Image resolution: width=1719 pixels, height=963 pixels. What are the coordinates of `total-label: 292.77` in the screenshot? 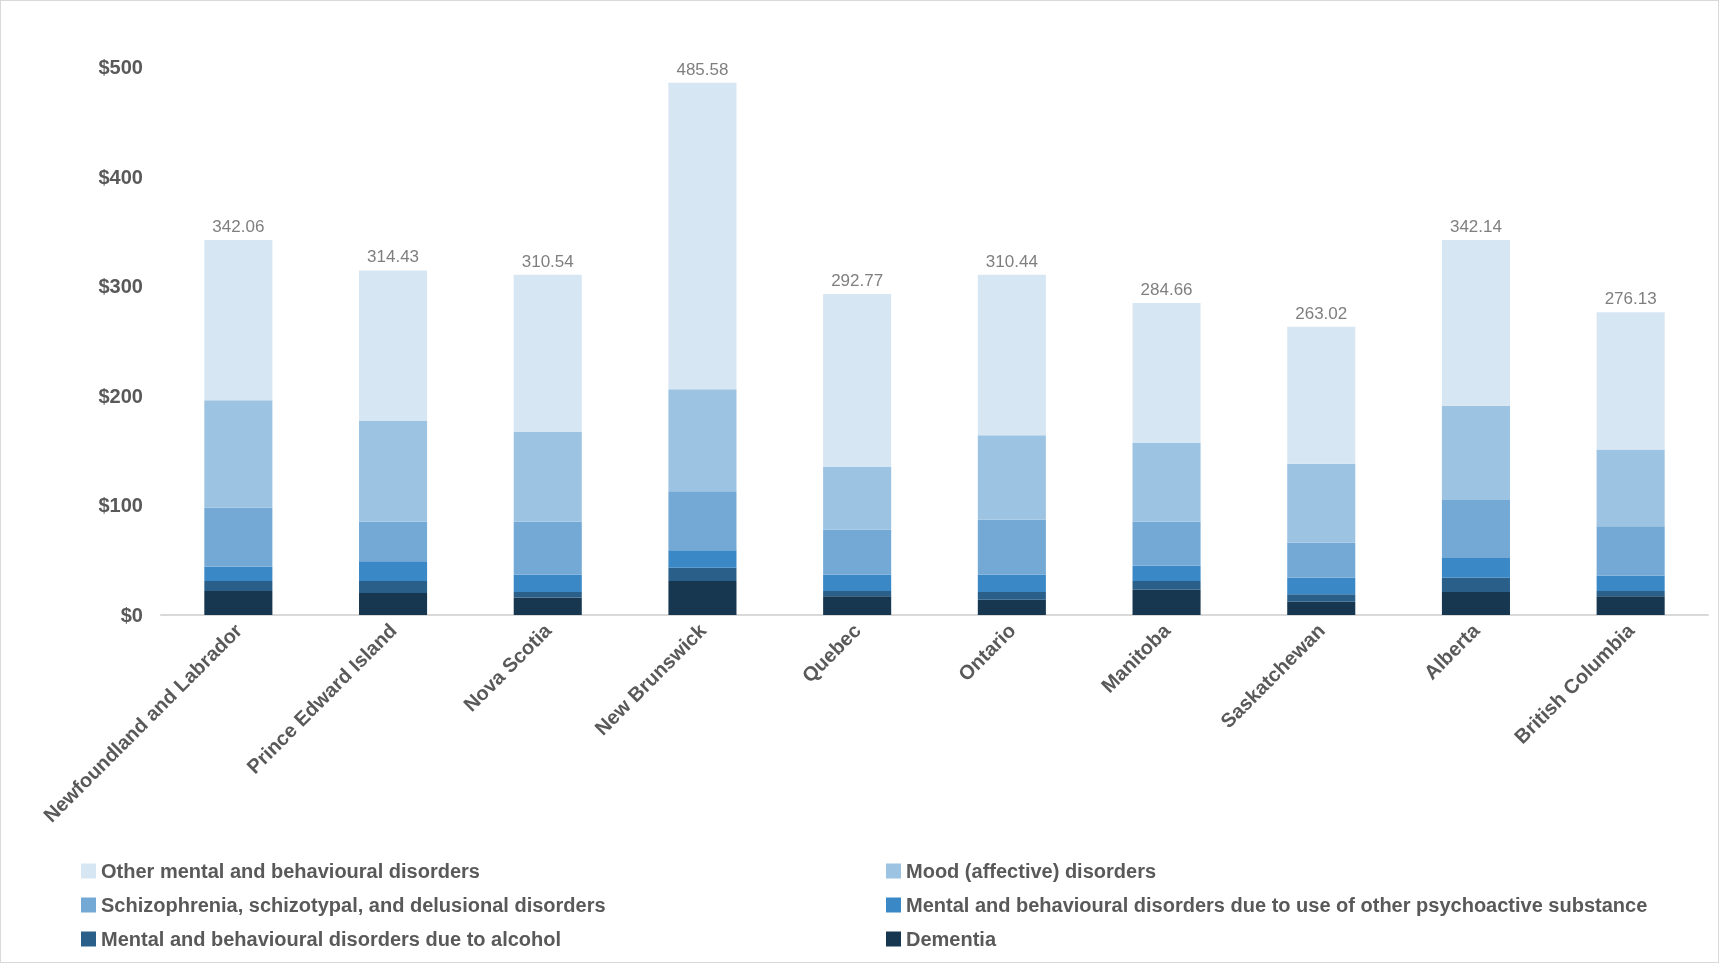 It's located at (857, 281).